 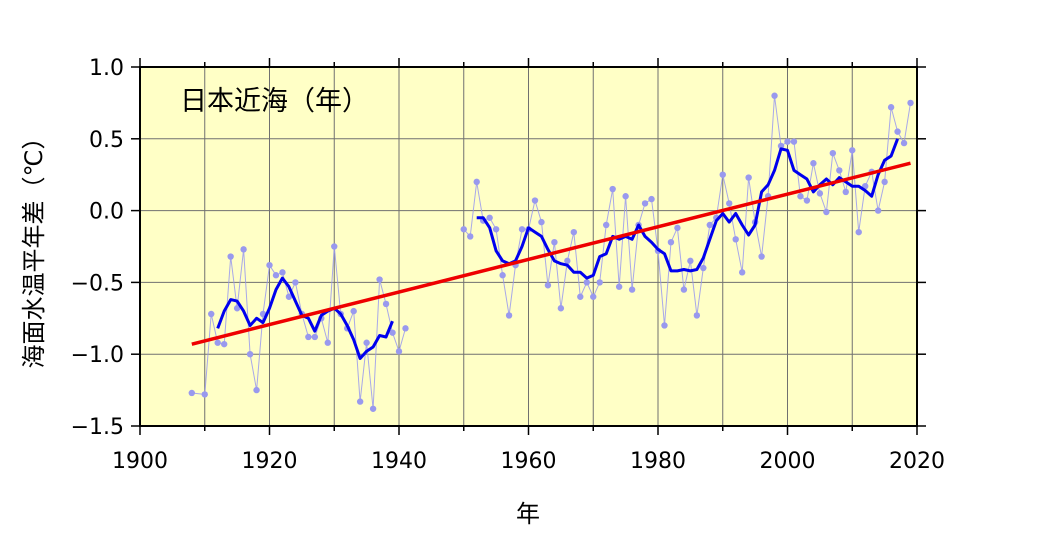 What do you see at coordinates (917, 461) in the screenshot?
I see `x-tick-label: 2020` at bounding box center [917, 461].